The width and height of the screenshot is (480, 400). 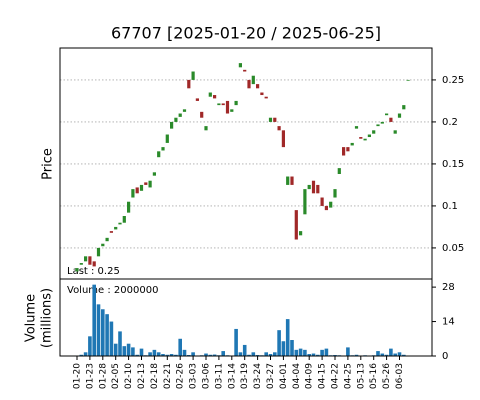 What do you see at coordinates (323, 376) in the screenshot?
I see `x-tick-label: 04-15` at bounding box center [323, 376].